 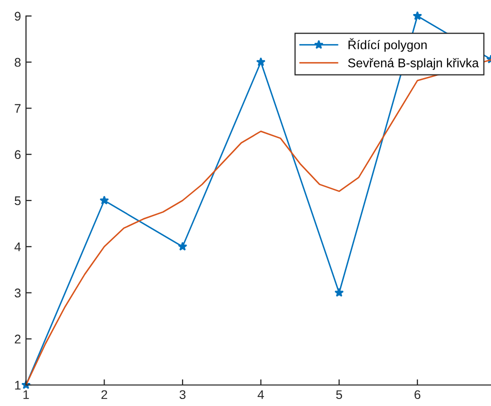 I want to click on x-tick-label: 5, so click(x=339, y=395).